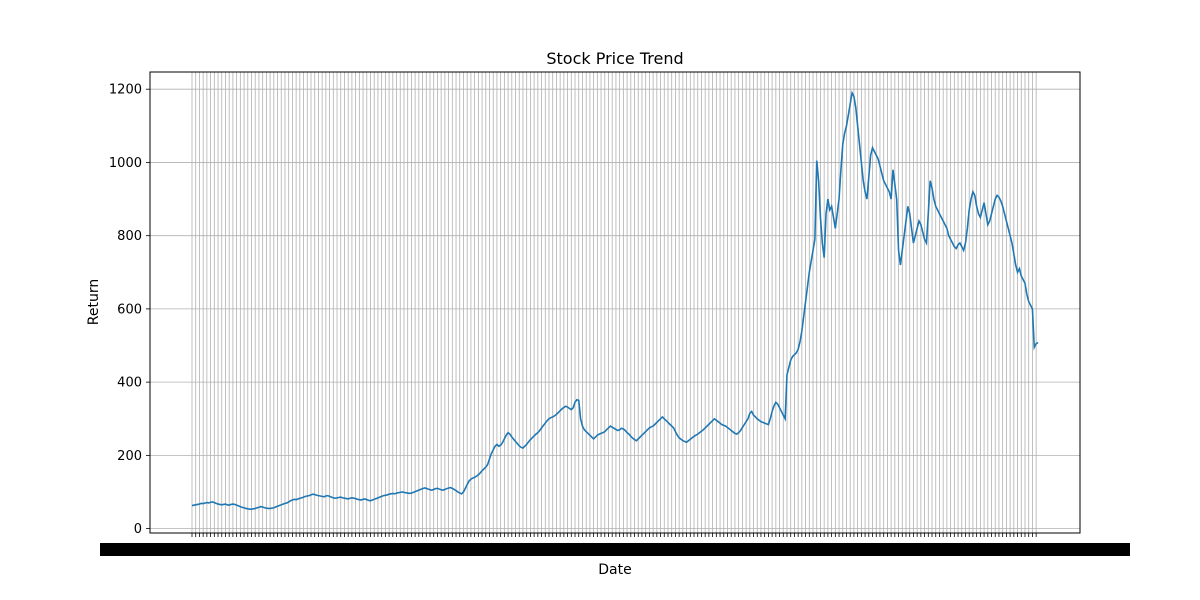 This screenshot has width=1200, height=600. What do you see at coordinates (125, 163) in the screenshot?
I see `y-tick-label: 1000` at bounding box center [125, 163].